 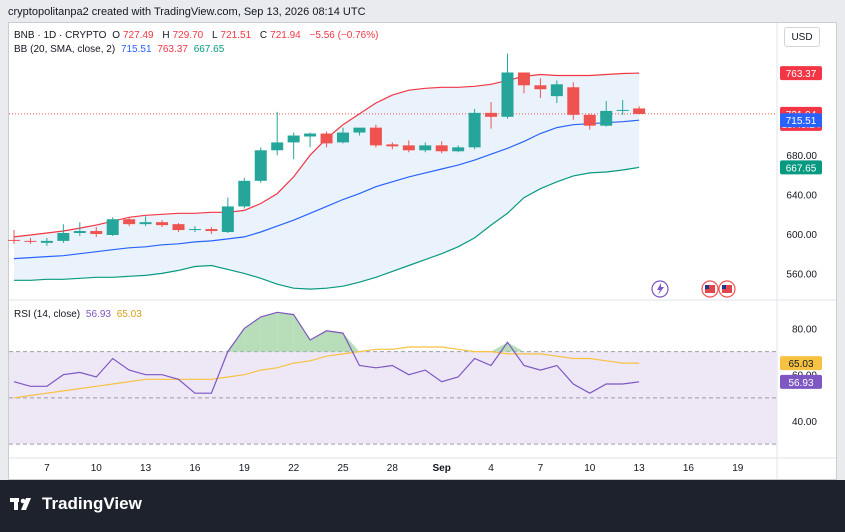 I want to click on price-badge-label: 763.37, so click(x=801, y=74).